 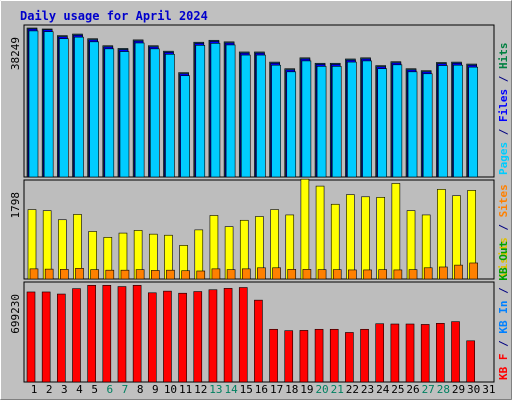 What do you see at coordinates (15, 314) in the screenshot?
I see `panel-bottom-max-label: 699230` at bounding box center [15, 314].